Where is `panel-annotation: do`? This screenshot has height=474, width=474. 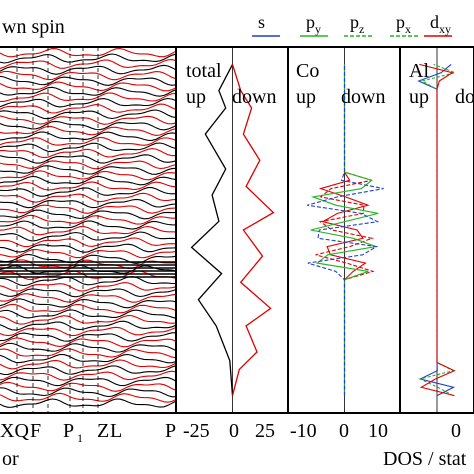 panel-annotation: do is located at coordinates (464, 97).